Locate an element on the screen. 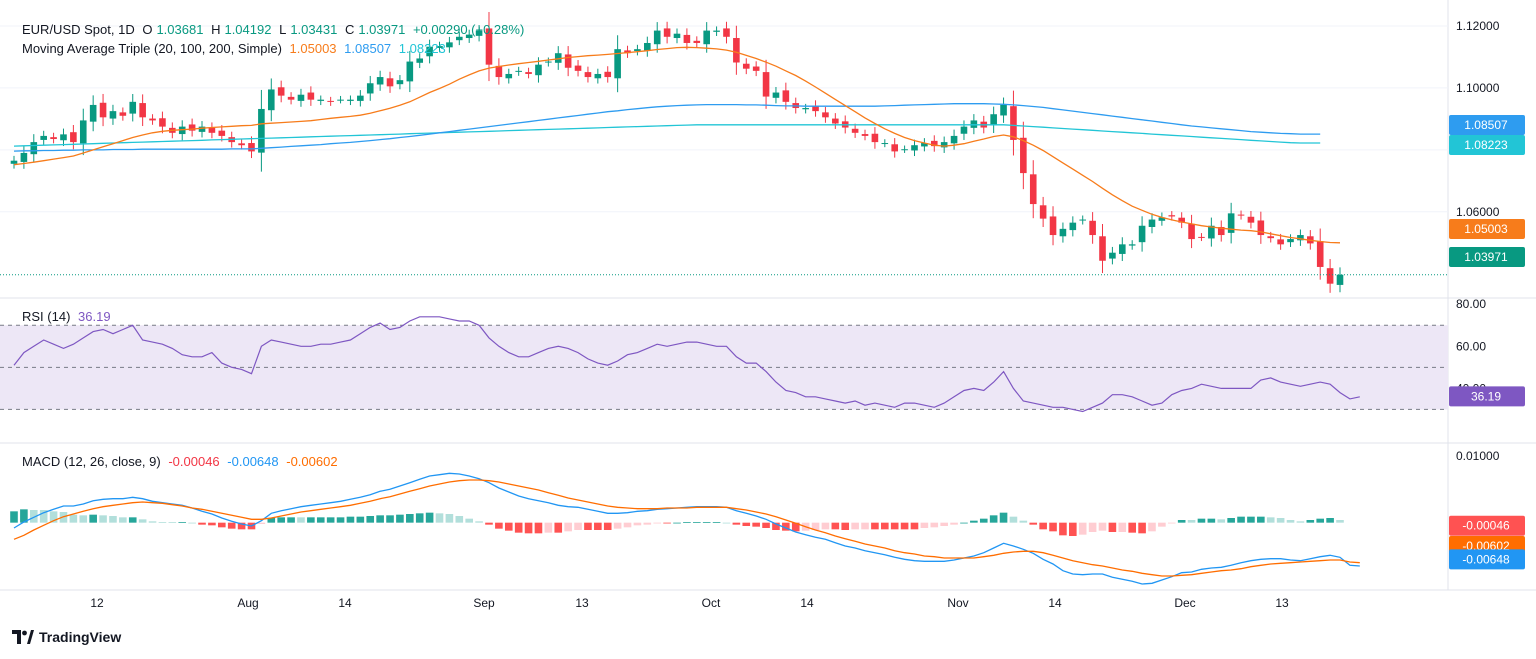  macd-hist-label-box is located at coordinates (1487, 525).